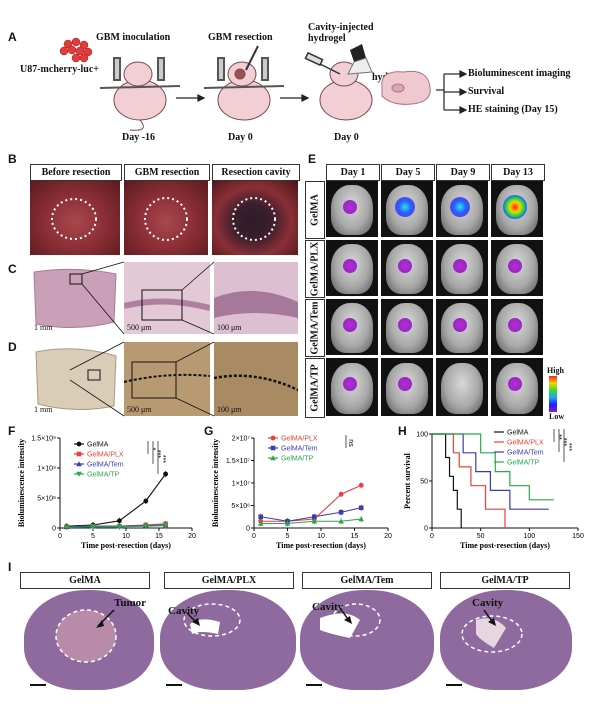 This screenshot has width=602, height=720. Describe the element at coordinates (192, 536) in the screenshot. I see `x-tick-label: 20` at that location.